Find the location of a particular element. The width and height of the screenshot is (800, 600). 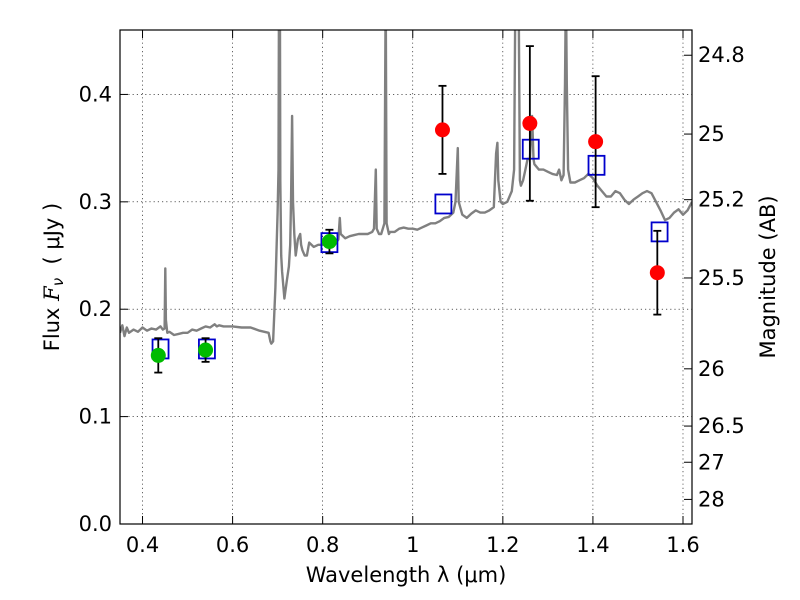

x-axis-label: Wavelength λ (μm) is located at coordinates (406, 575).